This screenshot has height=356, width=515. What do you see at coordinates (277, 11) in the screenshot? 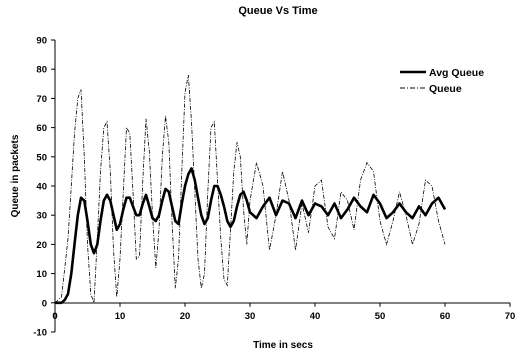
I see `chart-title: Queue Vs Time` at bounding box center [277, 11].